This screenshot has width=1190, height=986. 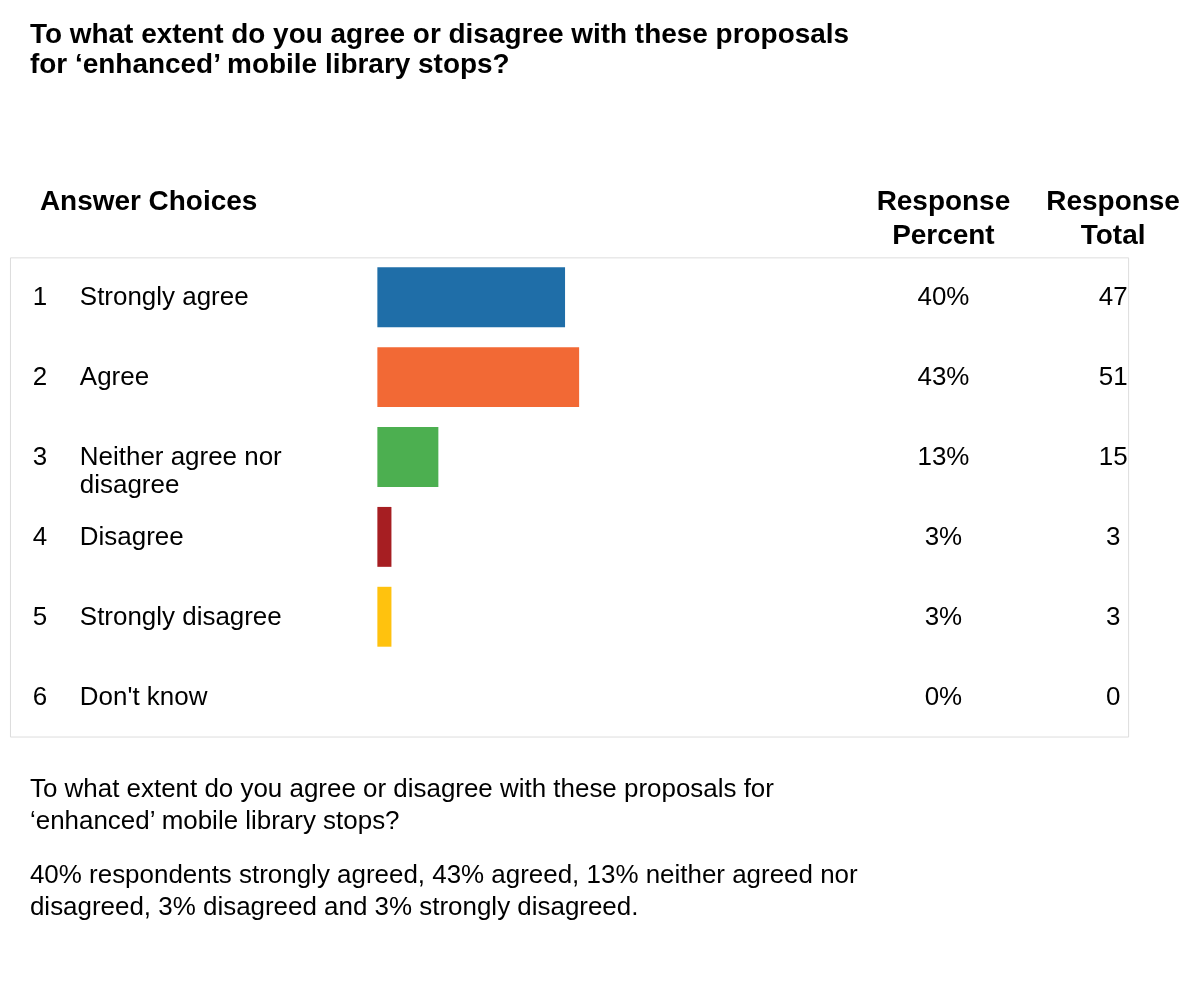 What do you see at coordinates (143, 695) in the screenshot?
I see `y-tick-label: Don't know` at bounding box center [143, 695].